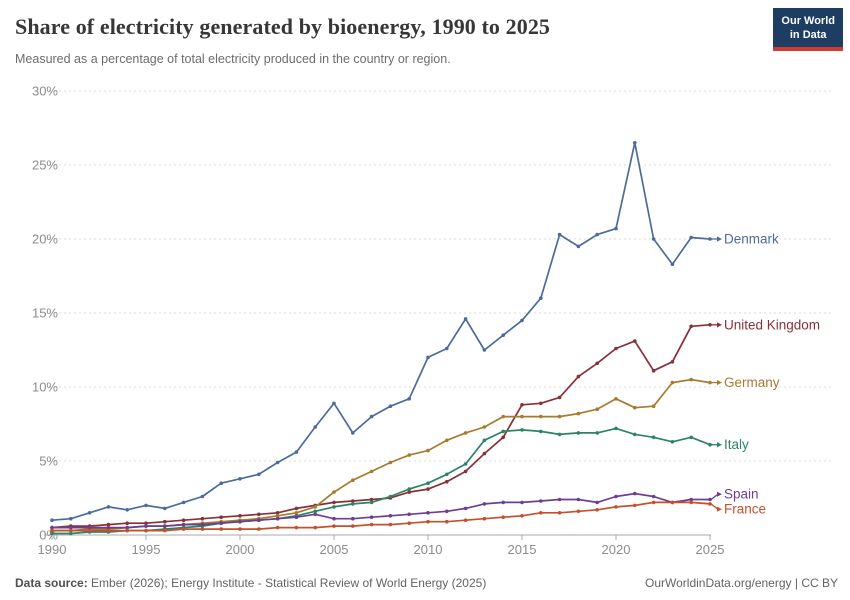  Describe the element at coordinates (277, 527) in the screenshot. I see `point-france-2002` at that location.